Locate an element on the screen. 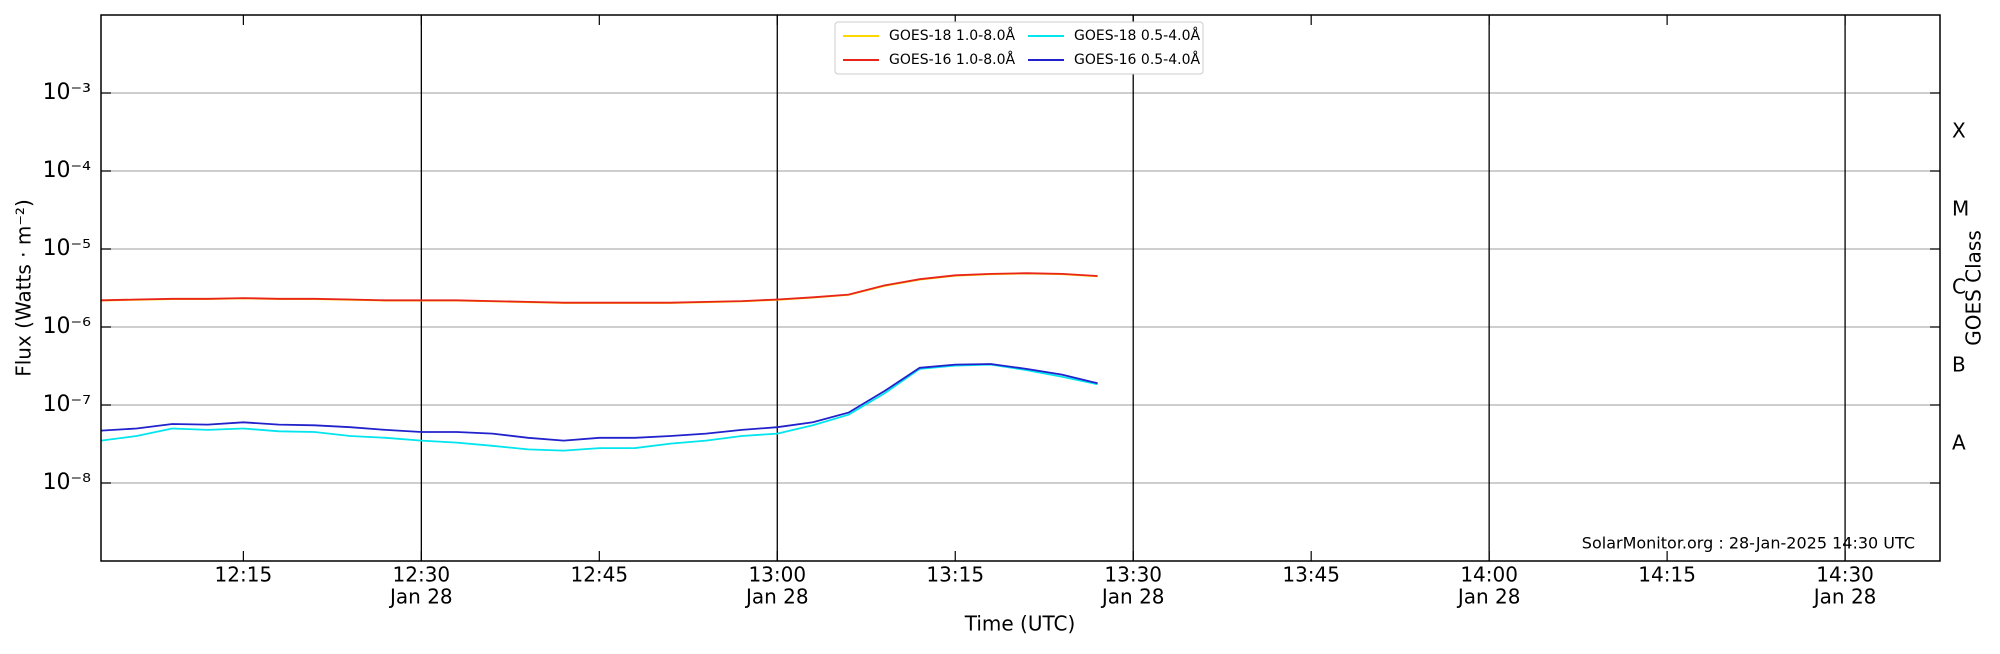 This screenshot has width=2000, height=654. x-tick-label: 13:45 is located at coordinates (1311, 575).